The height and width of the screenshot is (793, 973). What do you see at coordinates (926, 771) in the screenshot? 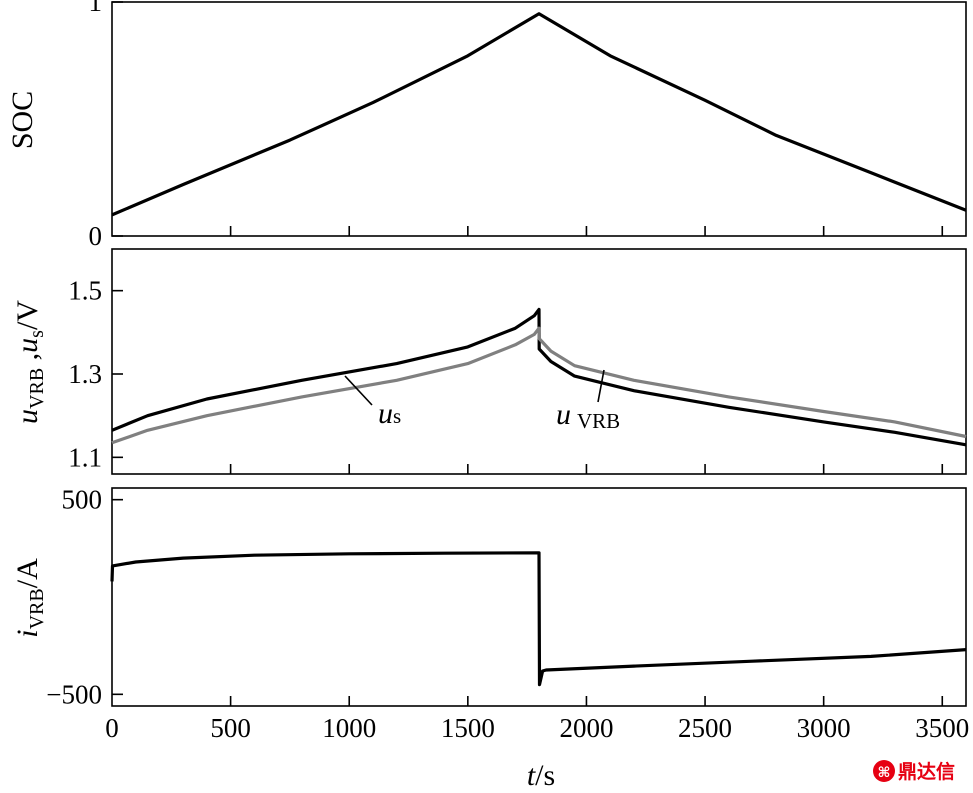
I see `watermark-text: 鼎达信` at bounding box center [926, 771].